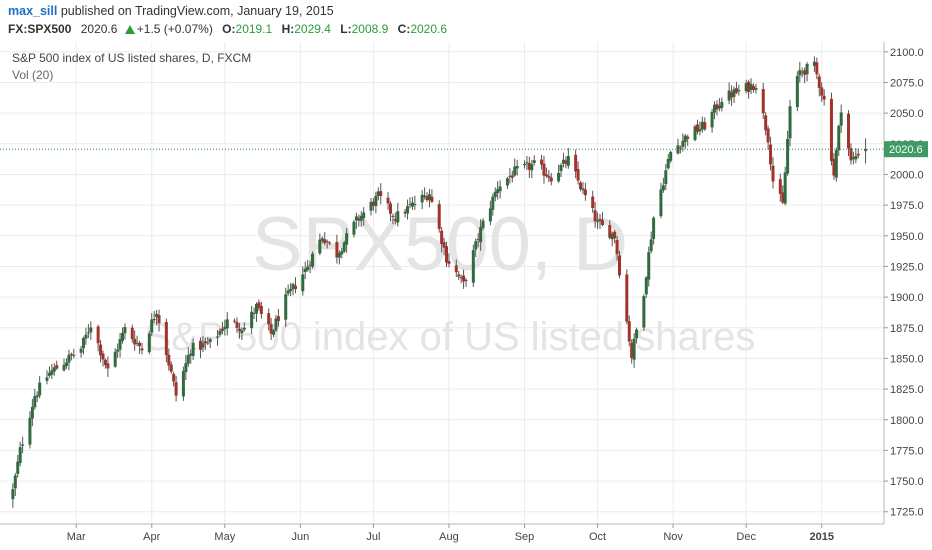 This screenshot has width=932, height=550. I want to click on volume-legend: Vol (20), so click(33, 75).